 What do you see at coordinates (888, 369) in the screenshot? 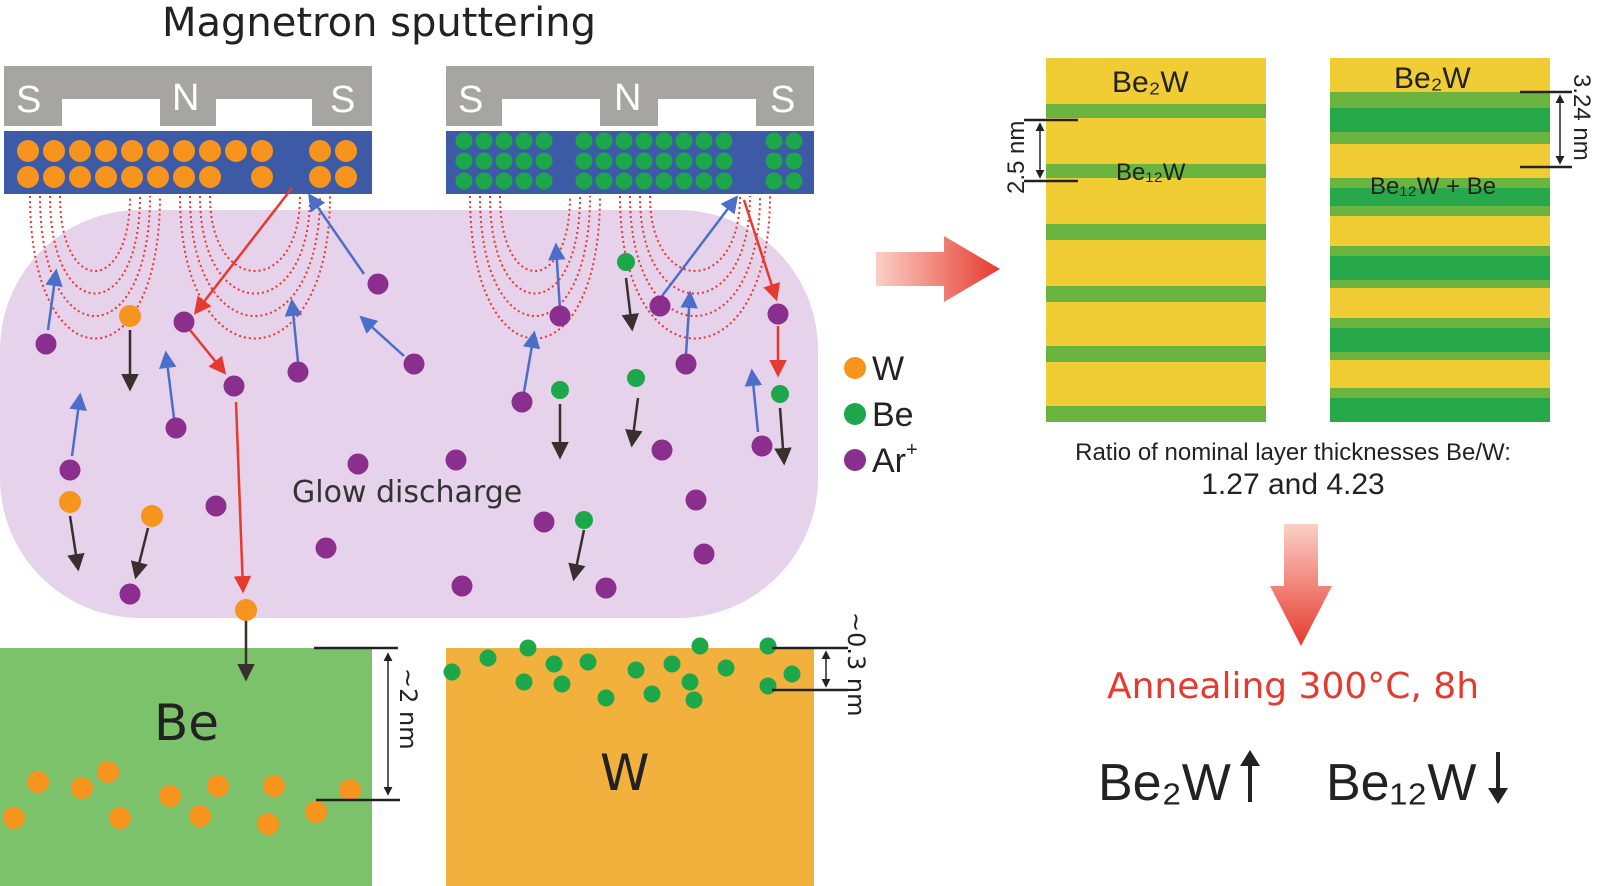
I see `legend-w-label: W` at bounding box center [888, 369].